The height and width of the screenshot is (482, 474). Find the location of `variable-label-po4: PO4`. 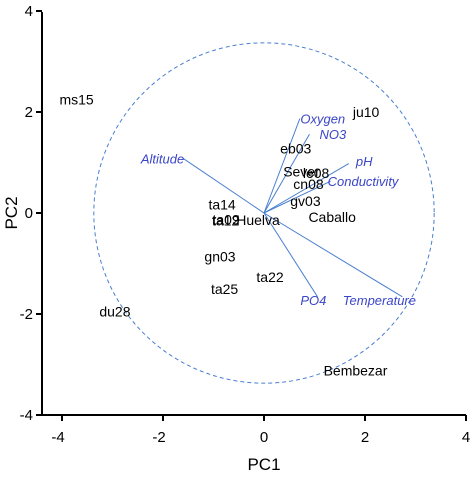

variable-label-po4: PO4 is located at coordinates (313, 300).